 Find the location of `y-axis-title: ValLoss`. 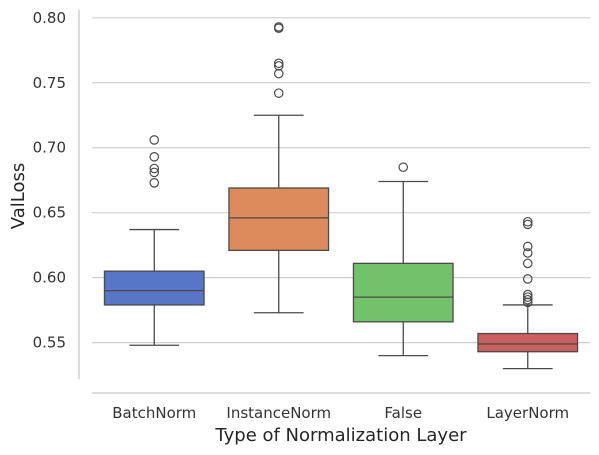

y-axis-title: ValLoss is located at coordinates (18, 196).